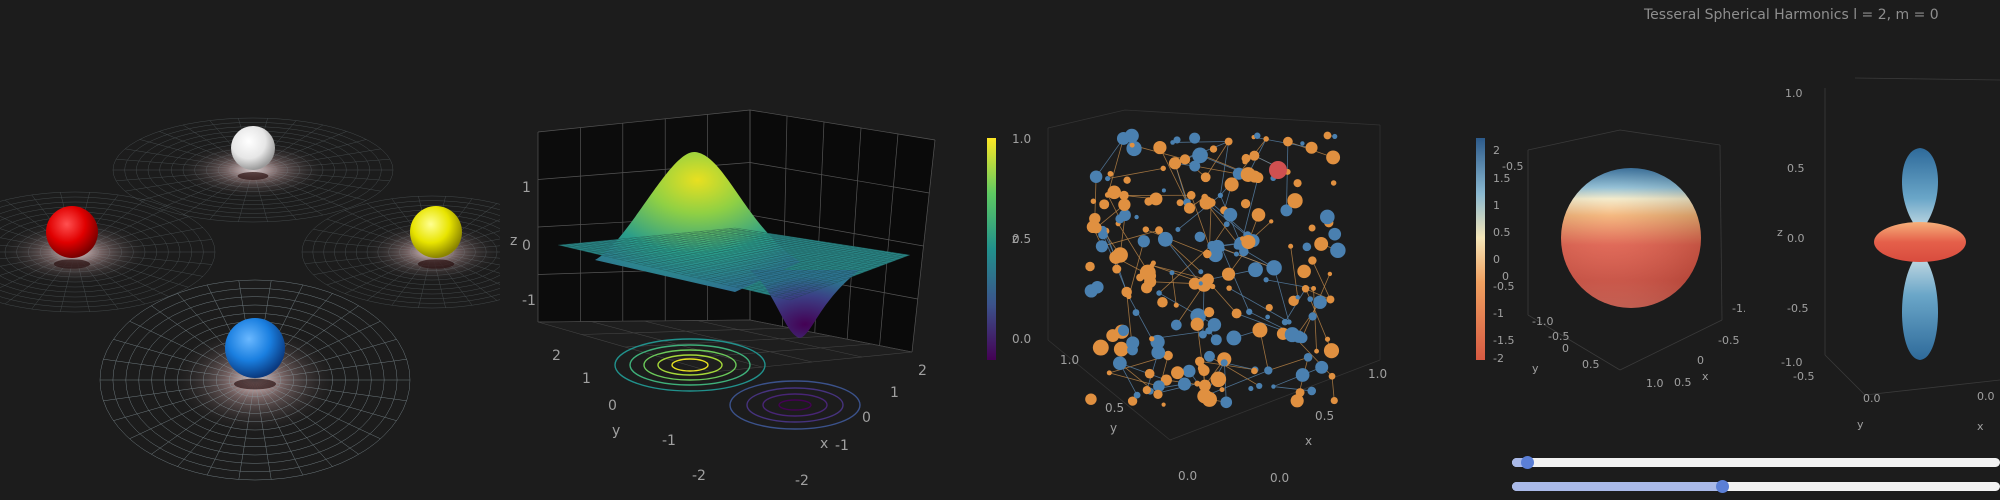  I want to click on x-tick-label: 0.5, so click(1324, 416).